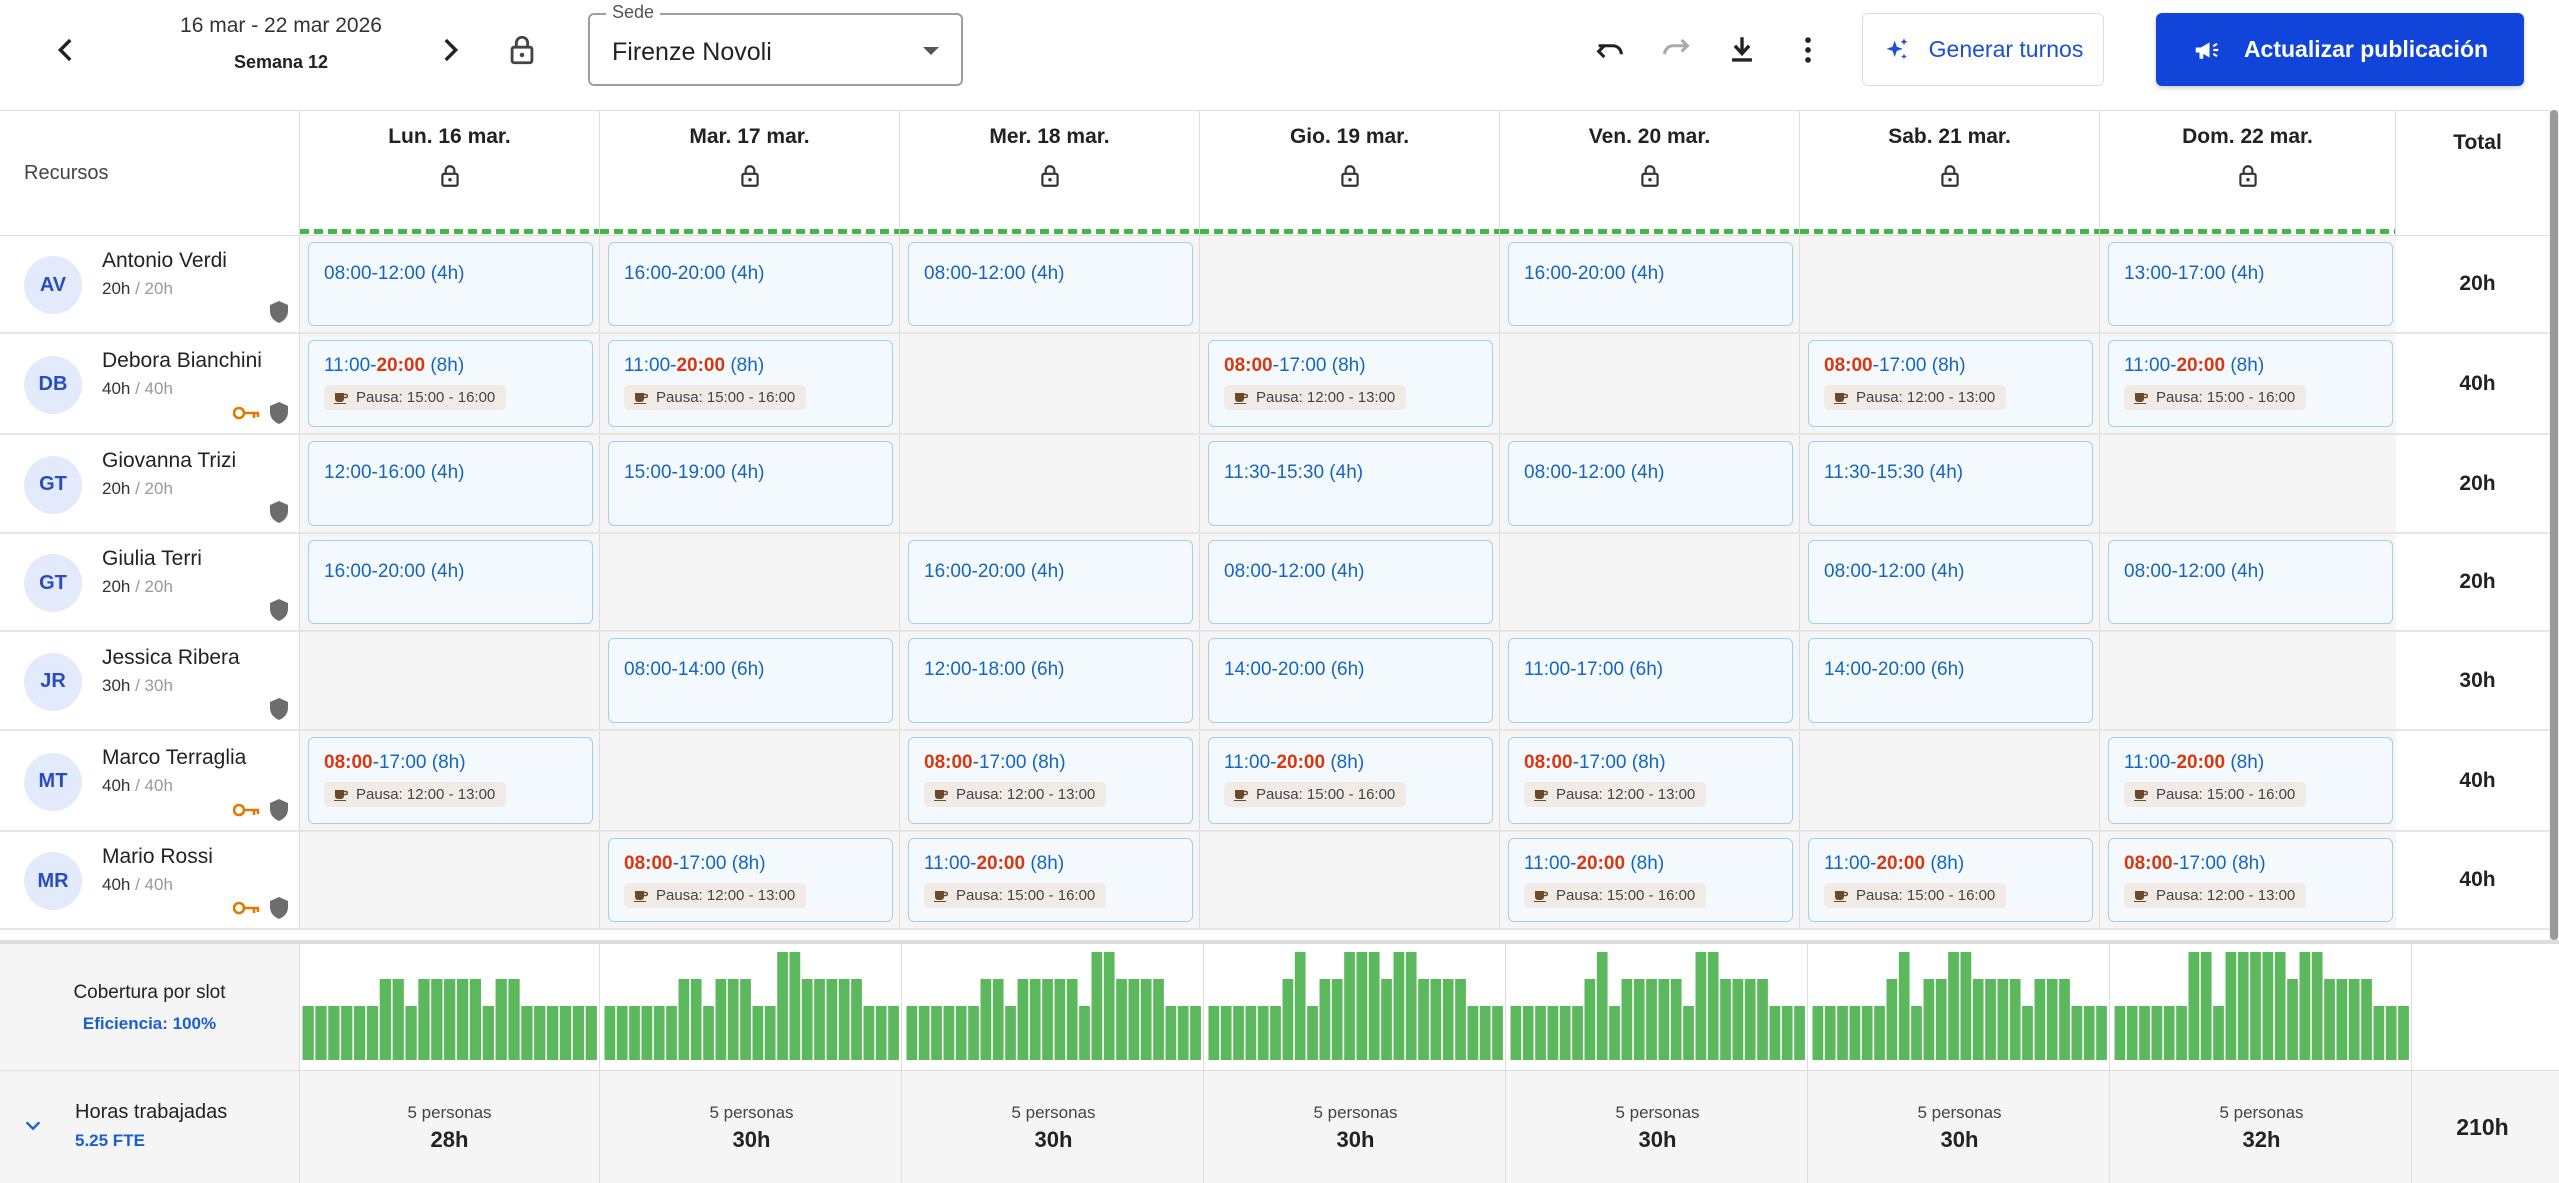 The width and height of the screenshot is (2559, 1183). What do you see at coordinates (1808, 50) in the screenshot?
I see `more-options-button` at bounding box center [1808, 50].